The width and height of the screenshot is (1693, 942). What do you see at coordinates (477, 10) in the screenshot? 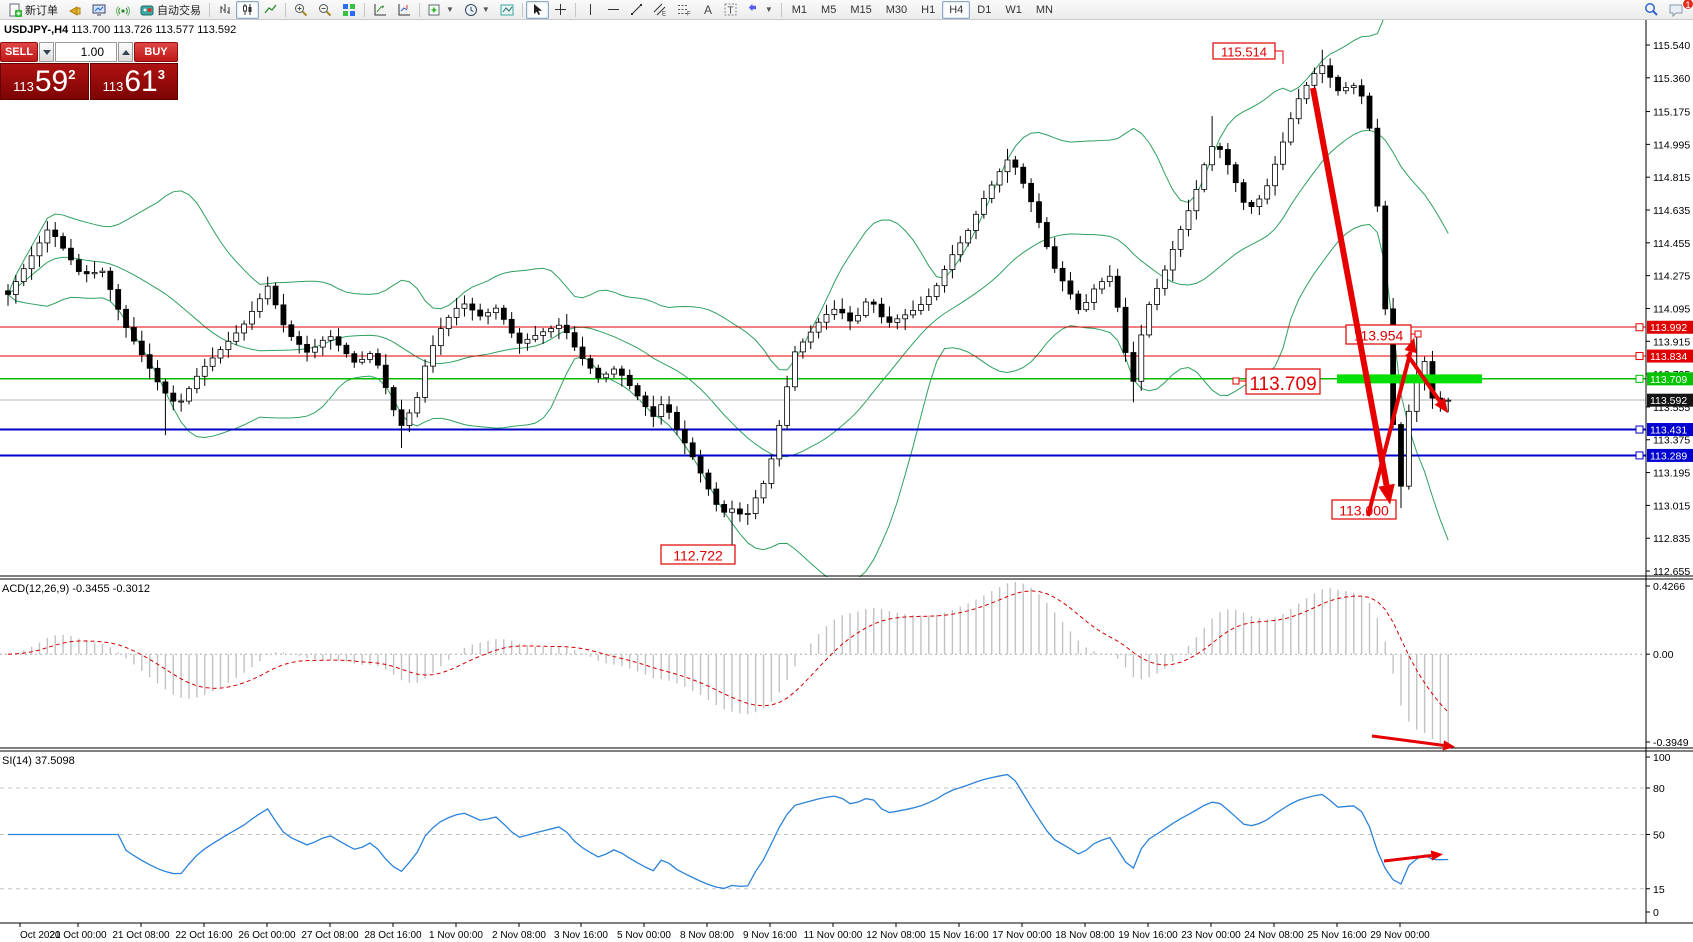
I see `period-button: ▼` at bounding box center [477, 10].